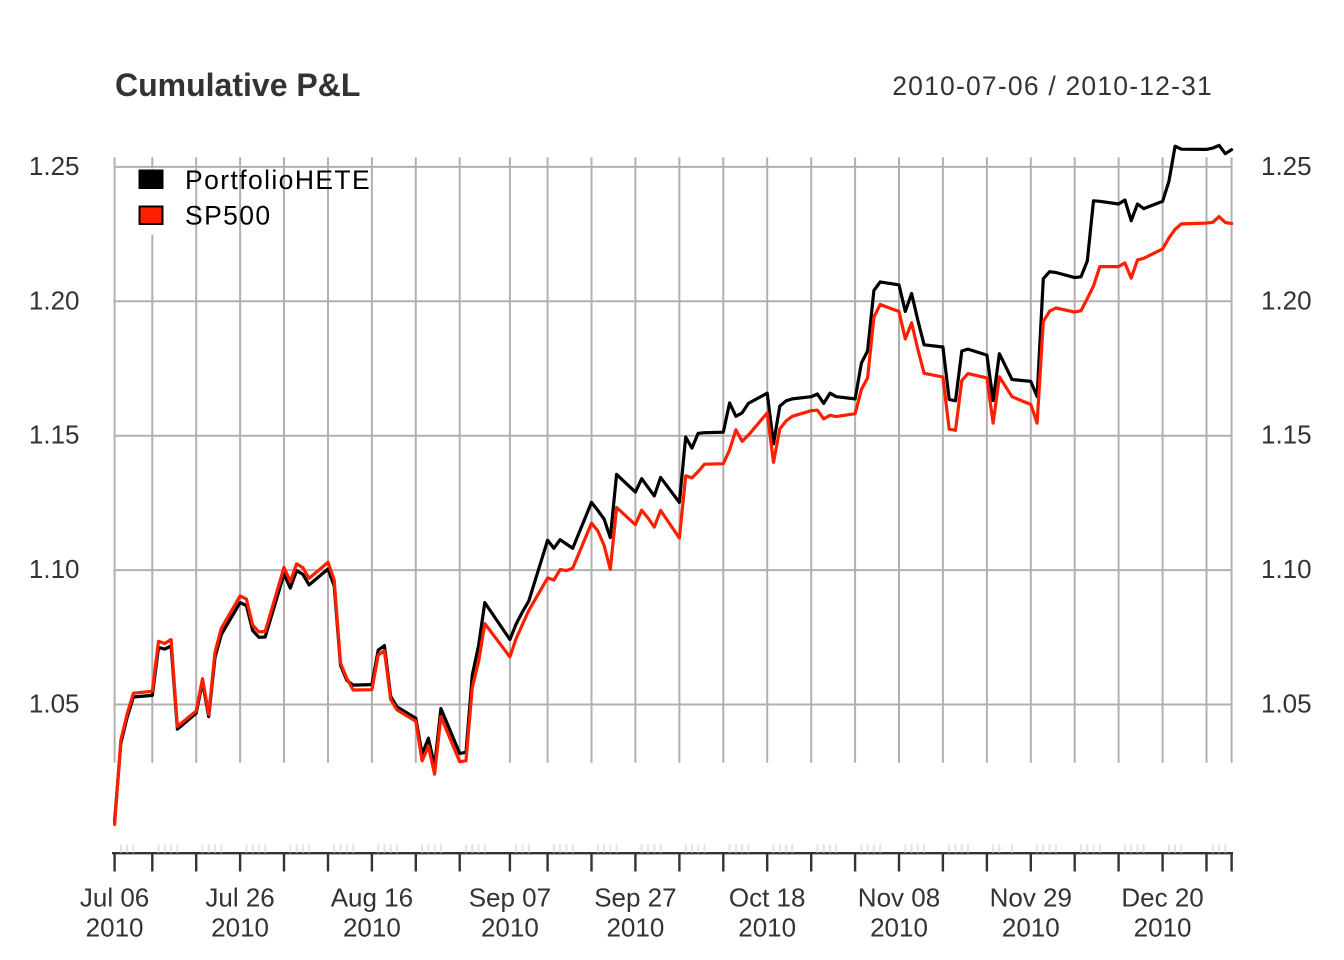 The height and width of the screenshot is (960, 1344). What do you see at coordinates (237, 85) in the screenshot?
I see `svg-text: Cumulative P&L` at bounding box center [237, 85].